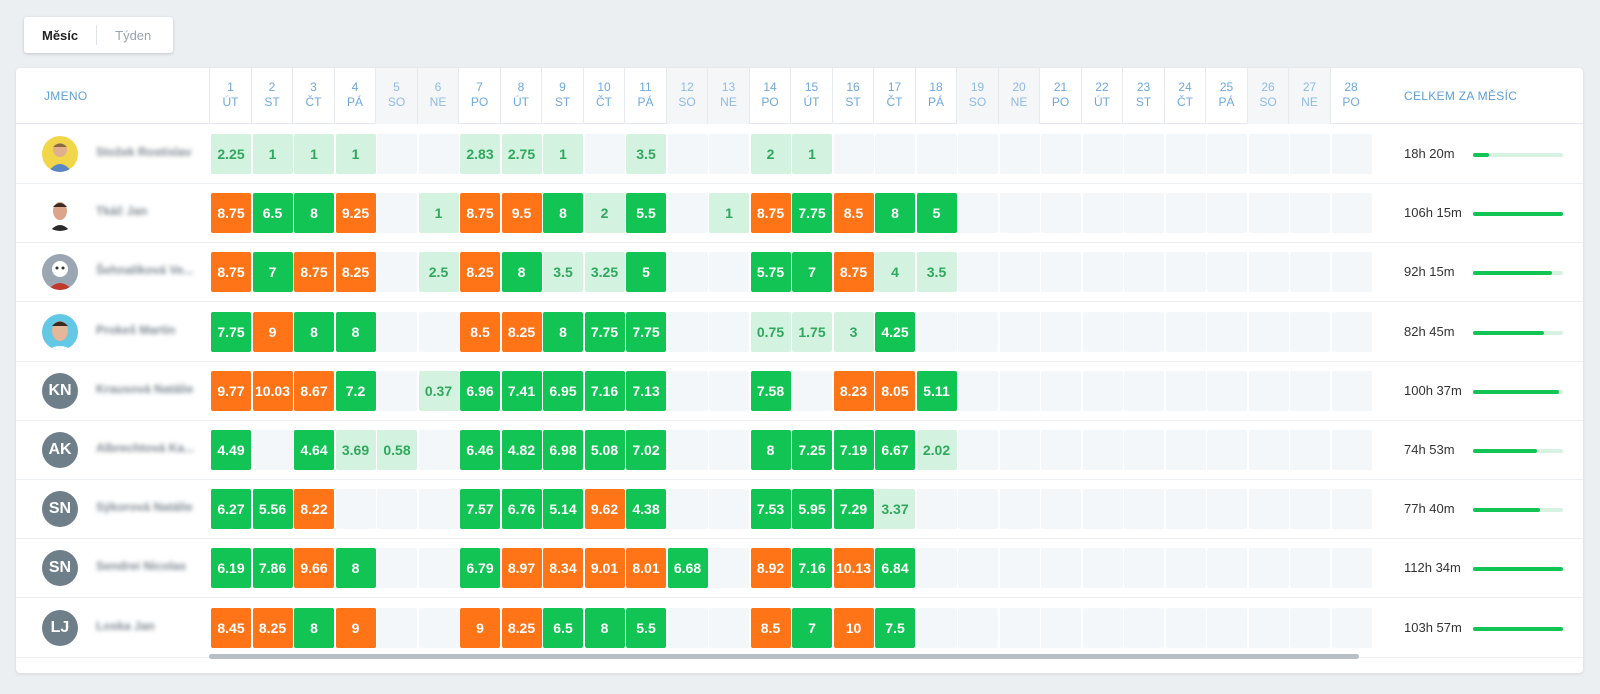  Describe the element at coordinates (521, 509) in the screenshot. I see `hours-cell: 6.76` at that location.